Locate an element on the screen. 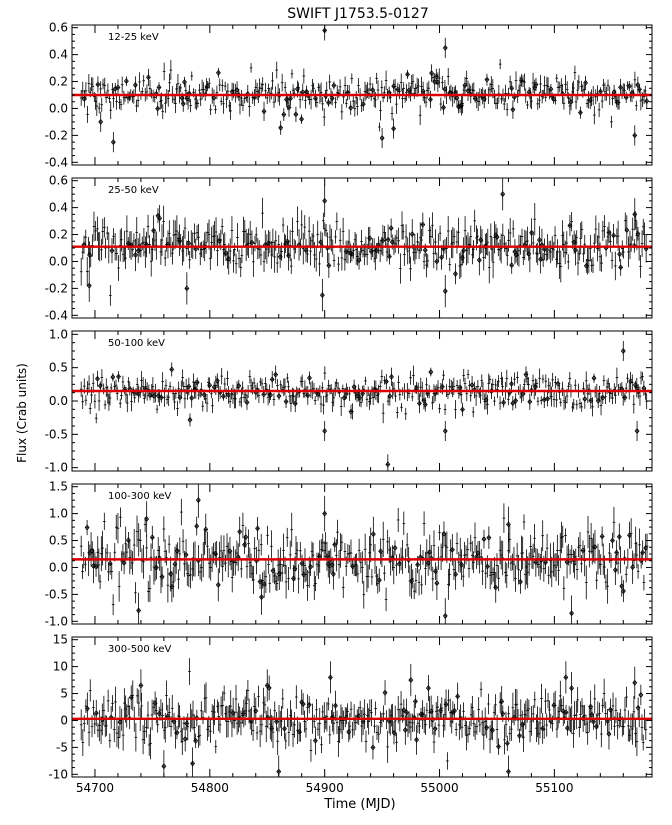 The image size is (672, 825). y-tick-label: 0.4 is located at coordinates (58, 55).